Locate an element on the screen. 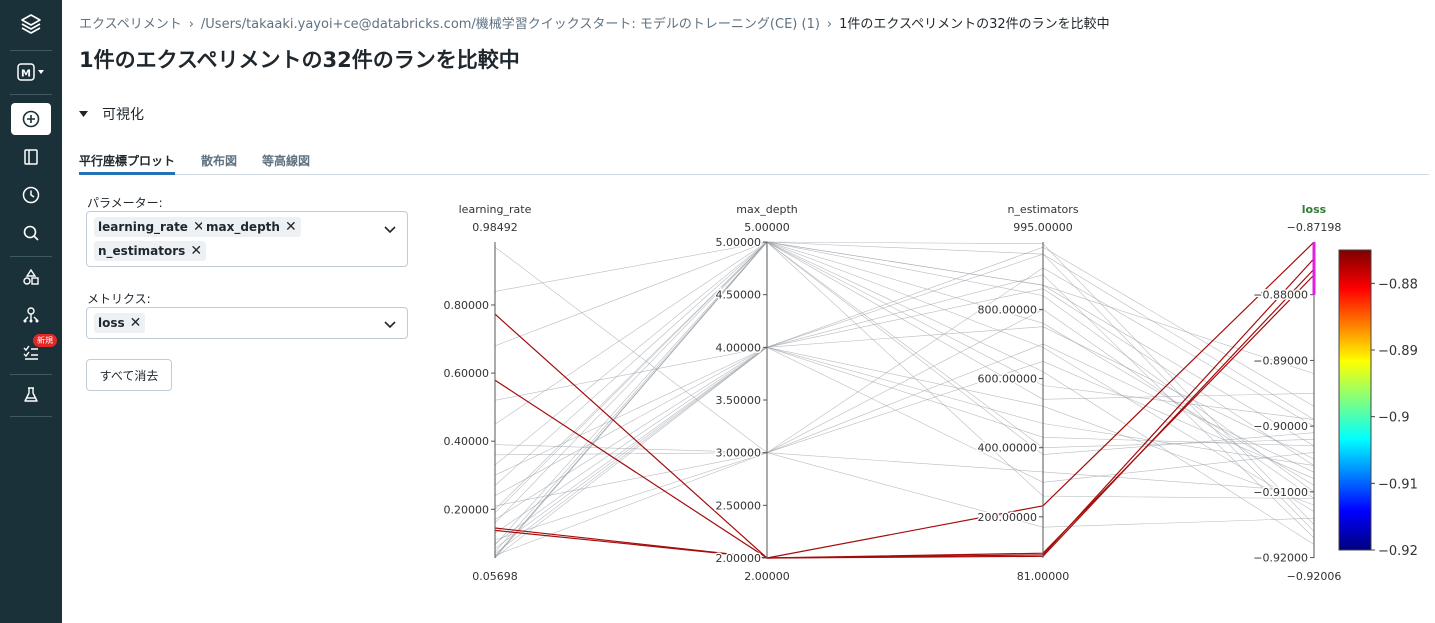 The height and width of the screenshot is (623, 1435). params-label: パラメーター: is located at coordinates (125, 203).